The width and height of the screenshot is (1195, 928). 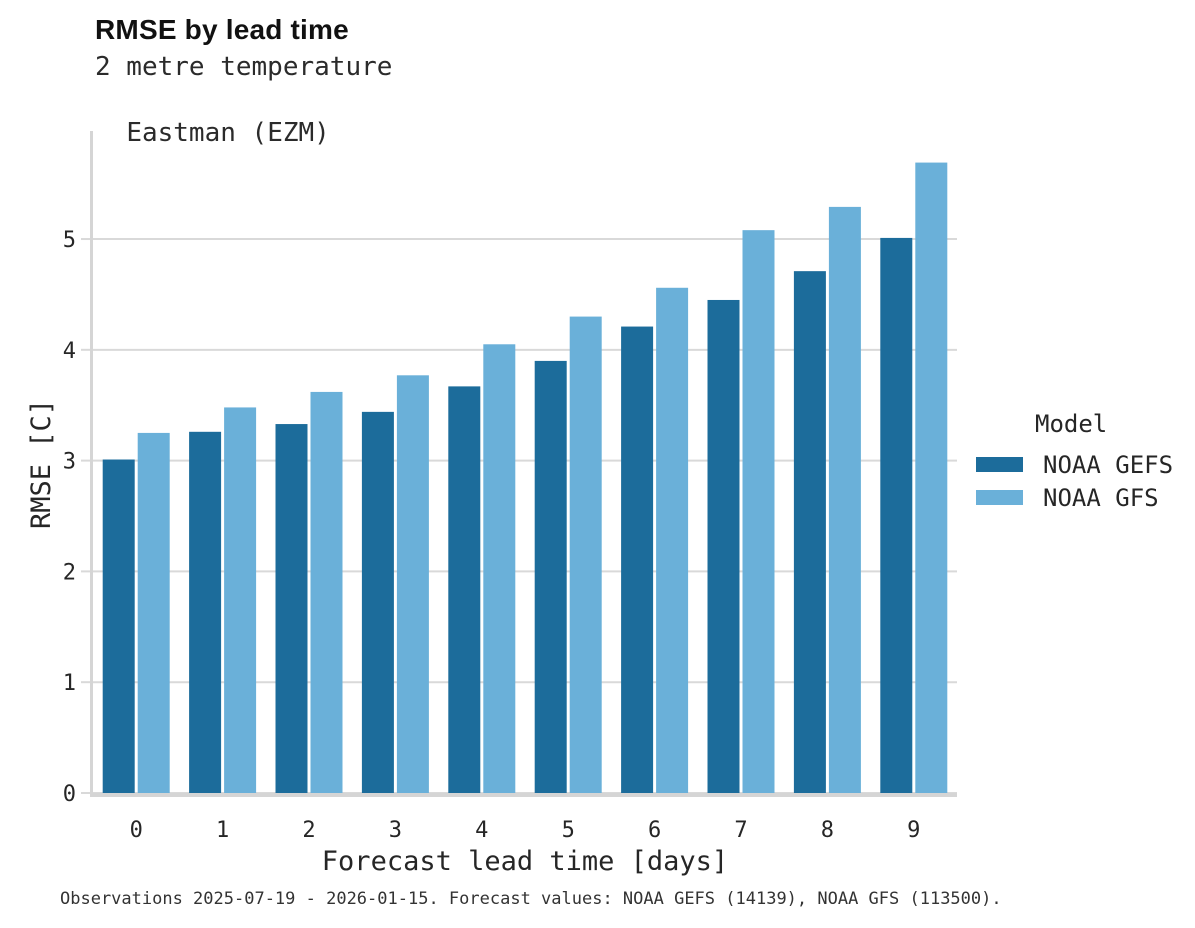 I want to click on x-tick-label: 3, so click(x=395, y=830).